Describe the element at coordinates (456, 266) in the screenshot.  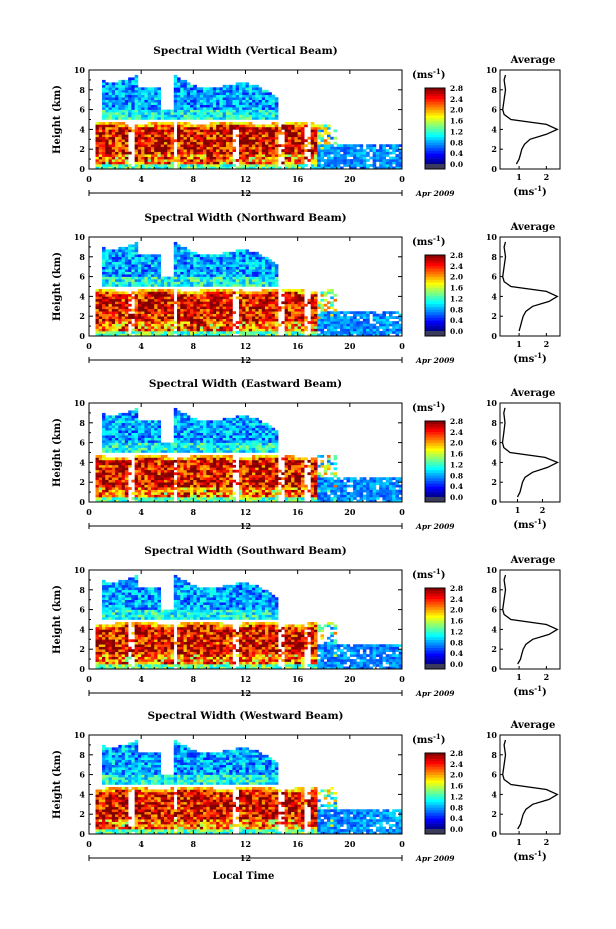
I see `colorbar-tick-label: 2.4` at that location.